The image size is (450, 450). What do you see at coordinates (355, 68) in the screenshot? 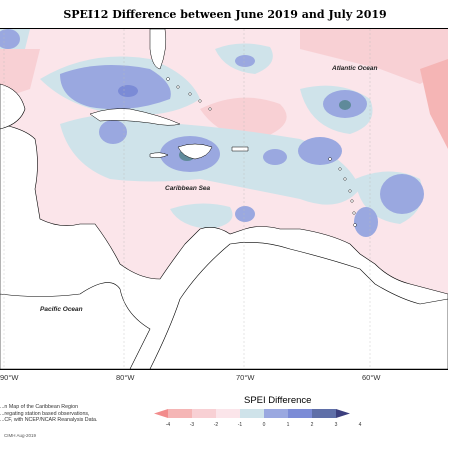
I see `label-atlantic: Atlantic Ocean` at bounding box center [355, 68].